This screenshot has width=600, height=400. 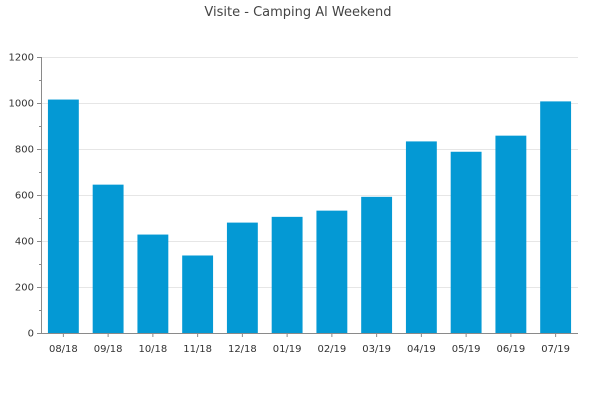 I want to click on y-tick-label: 400, so click(x=24, y=242).